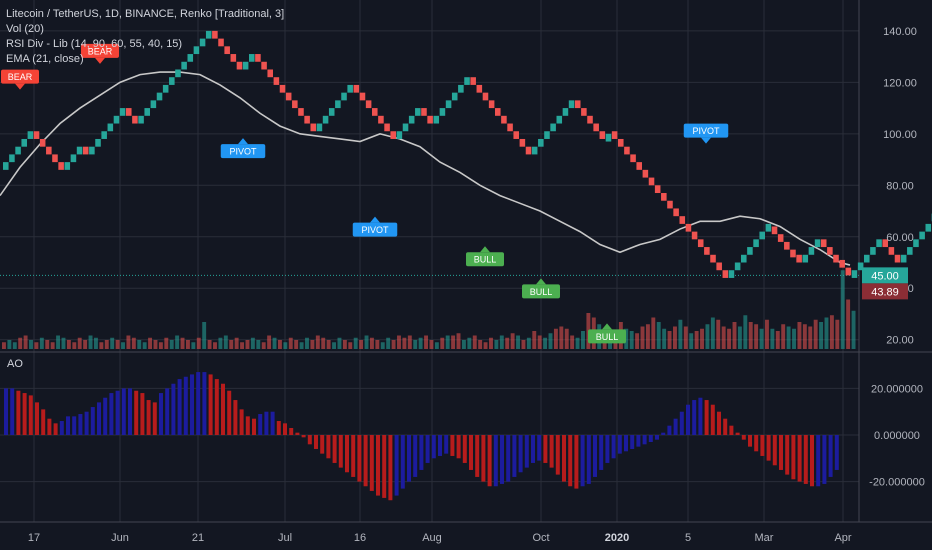  I want to click on label-box, so click(541, 291).